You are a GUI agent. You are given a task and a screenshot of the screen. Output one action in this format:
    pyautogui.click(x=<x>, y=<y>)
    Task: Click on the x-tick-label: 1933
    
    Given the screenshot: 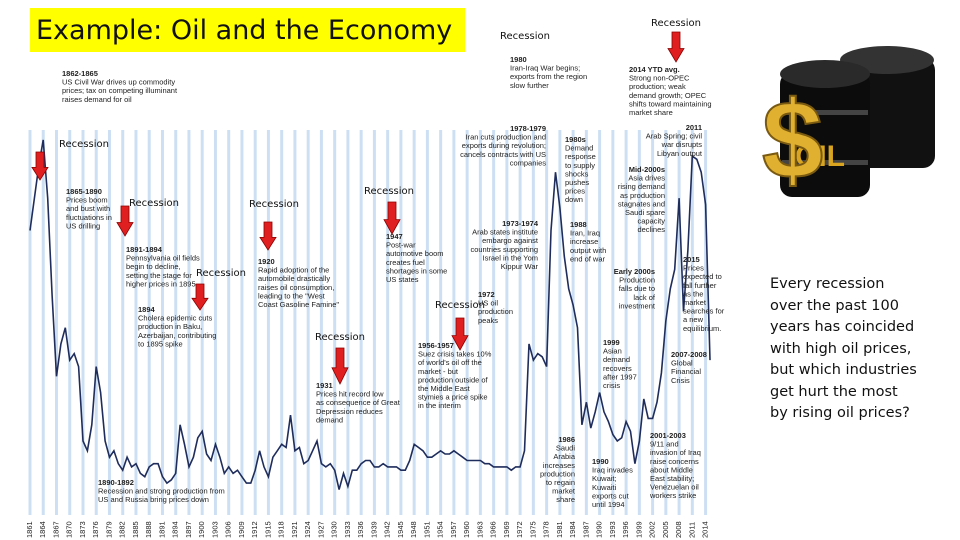 What is the action you would take?
    pyautogui.click(x=347, y=529)
    